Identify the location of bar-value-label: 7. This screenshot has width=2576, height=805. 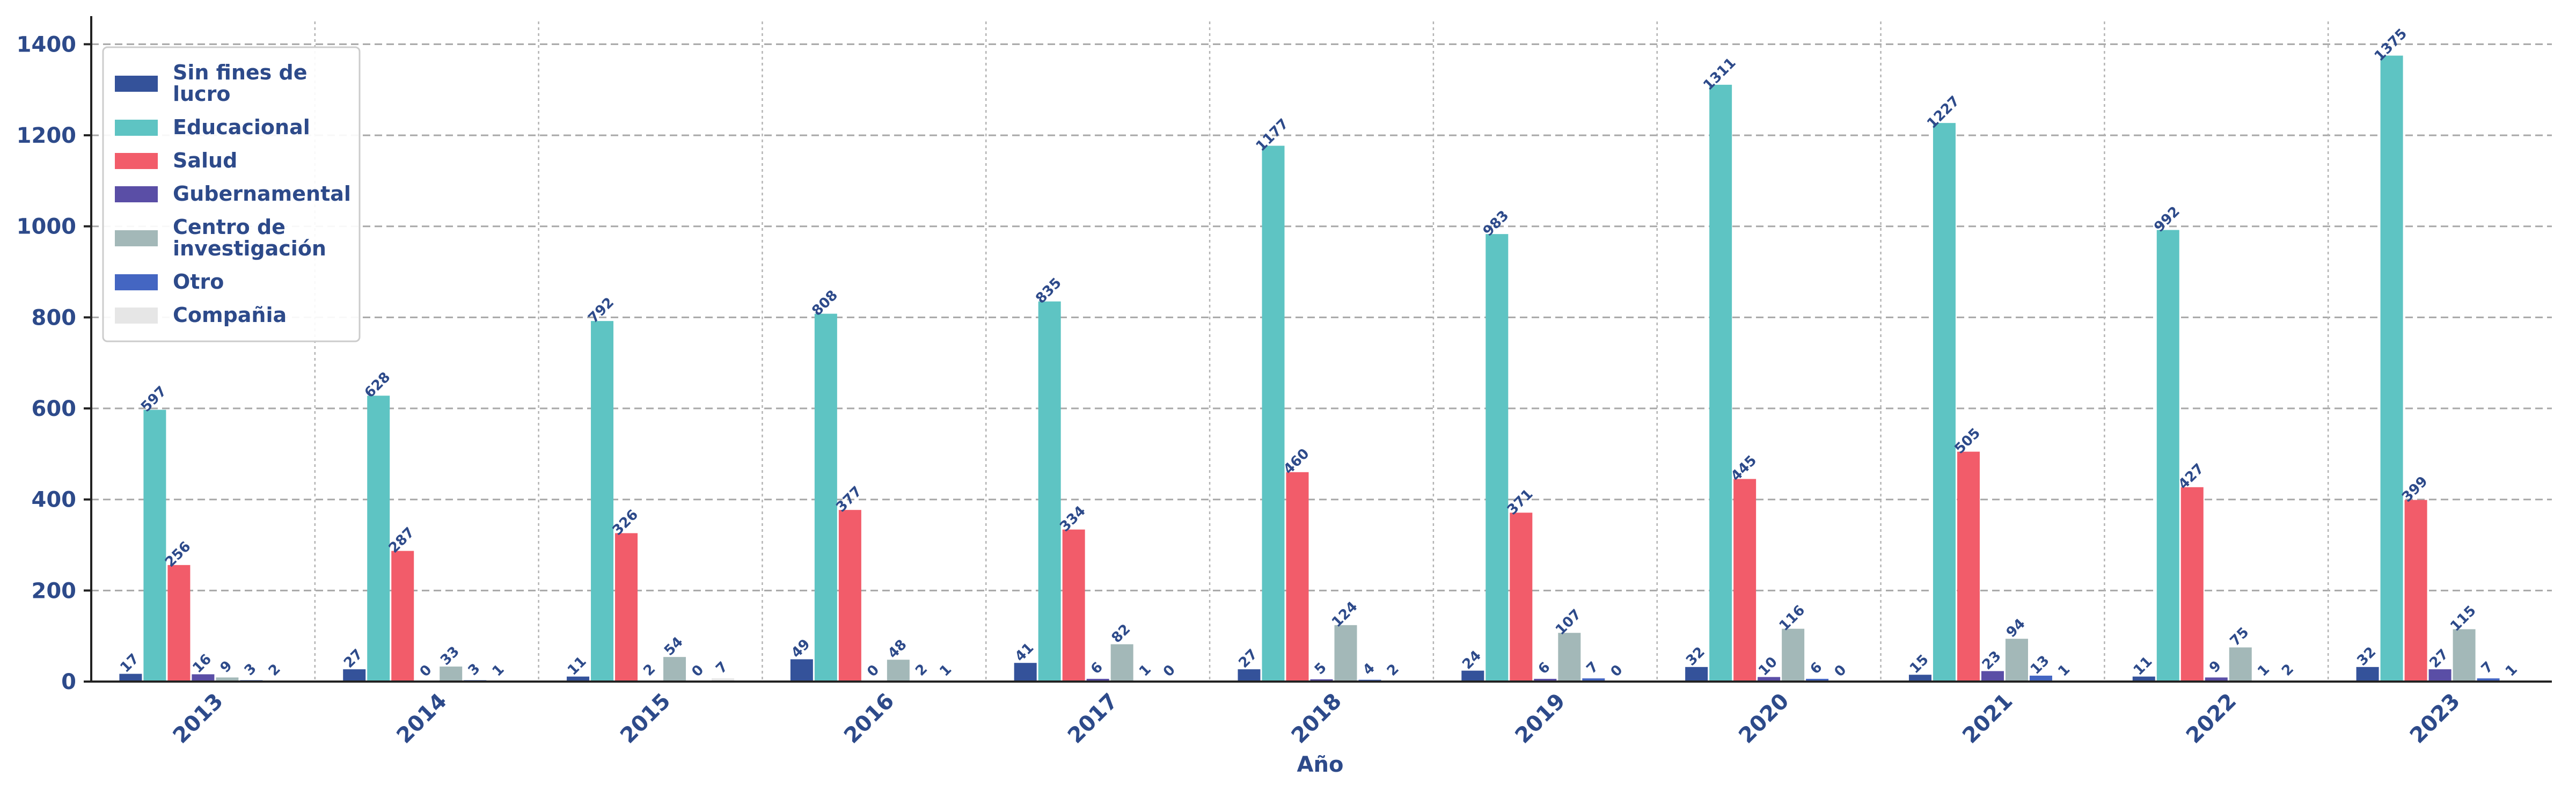
(1593, 667).